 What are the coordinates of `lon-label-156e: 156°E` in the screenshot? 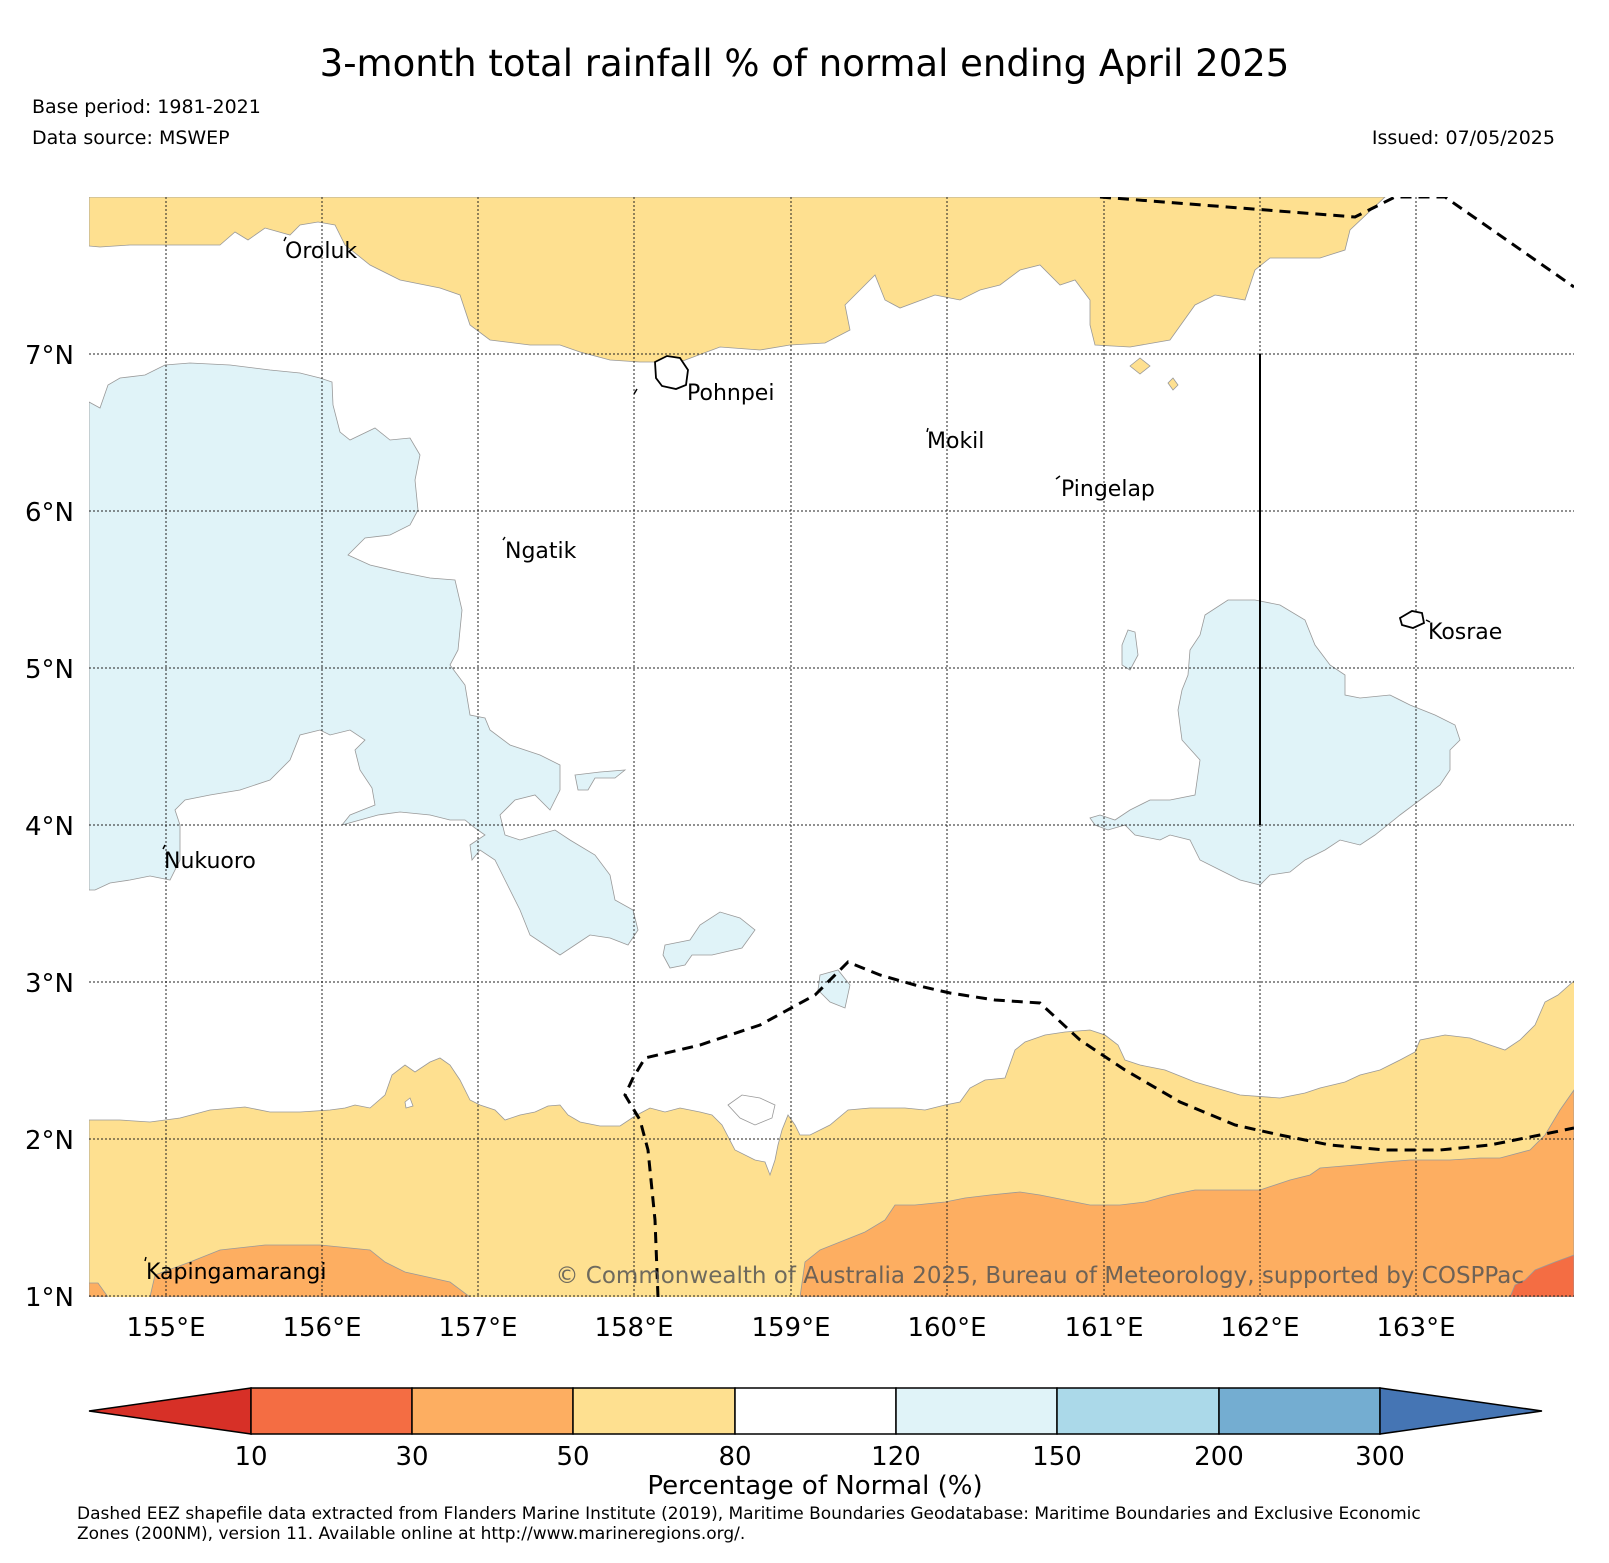 It's located at (321, 1328).